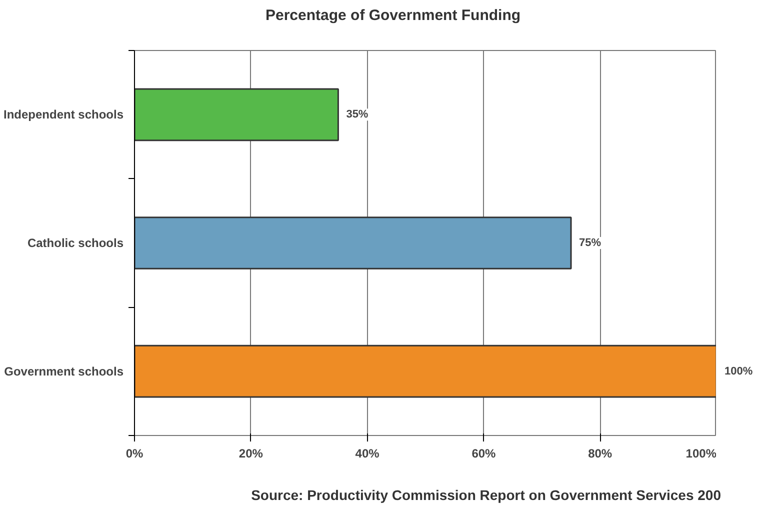 The image size is (776, 508). What do you see at coordinates (393, 16) in the screenshot?
I see `chart-title: Percentage of Government Funding` at bounding box center [393, 16].